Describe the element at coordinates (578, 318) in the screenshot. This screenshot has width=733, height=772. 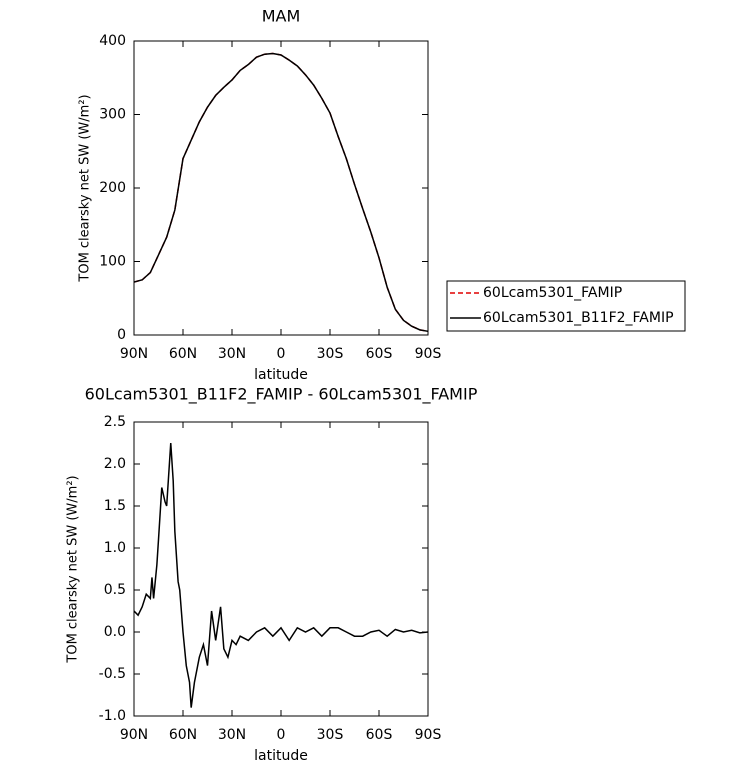
I see `legend-label: 60Lcam5301_B11F2_FAMIP` at that location.